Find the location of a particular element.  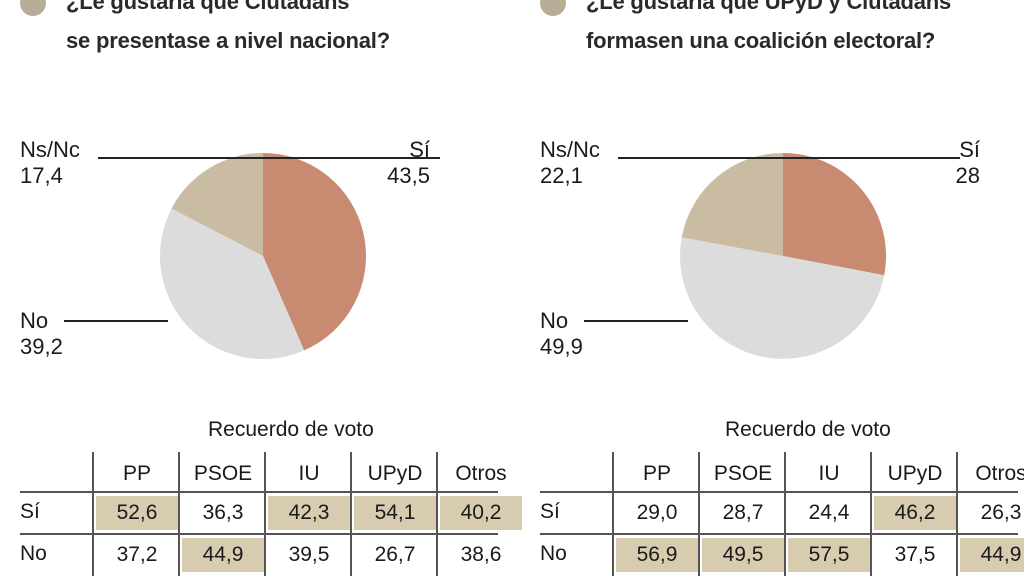

table-cell: 38,6 is located at coordinates (481, 554).